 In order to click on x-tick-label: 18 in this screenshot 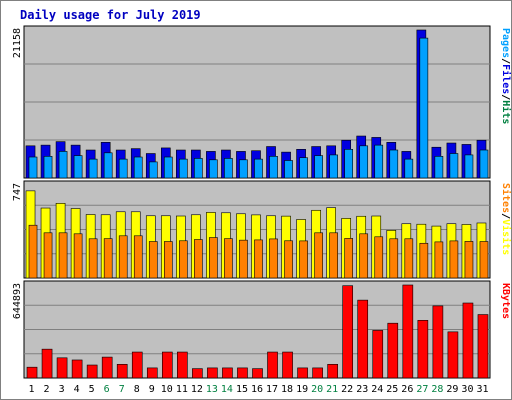, I will do `click(287, 389)`.